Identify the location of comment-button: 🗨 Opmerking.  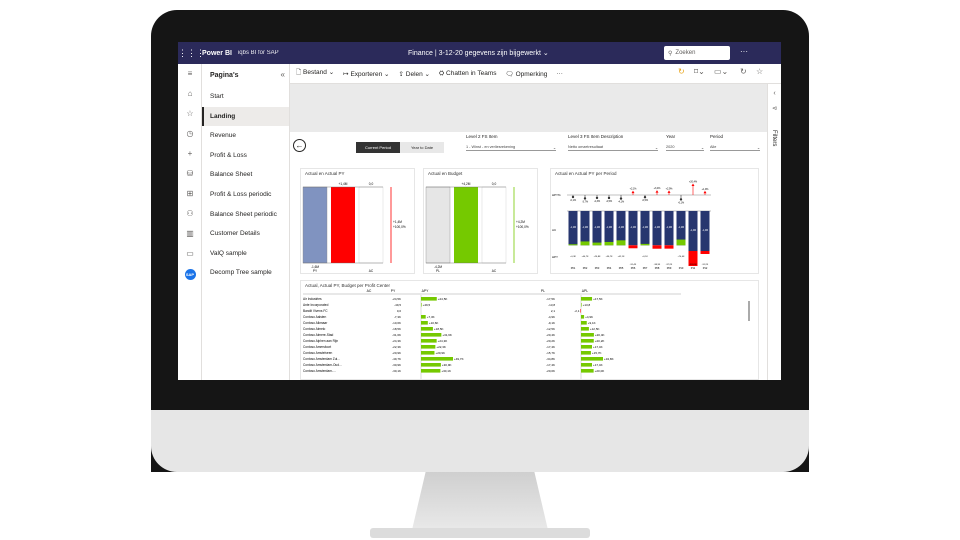
(526, 74).